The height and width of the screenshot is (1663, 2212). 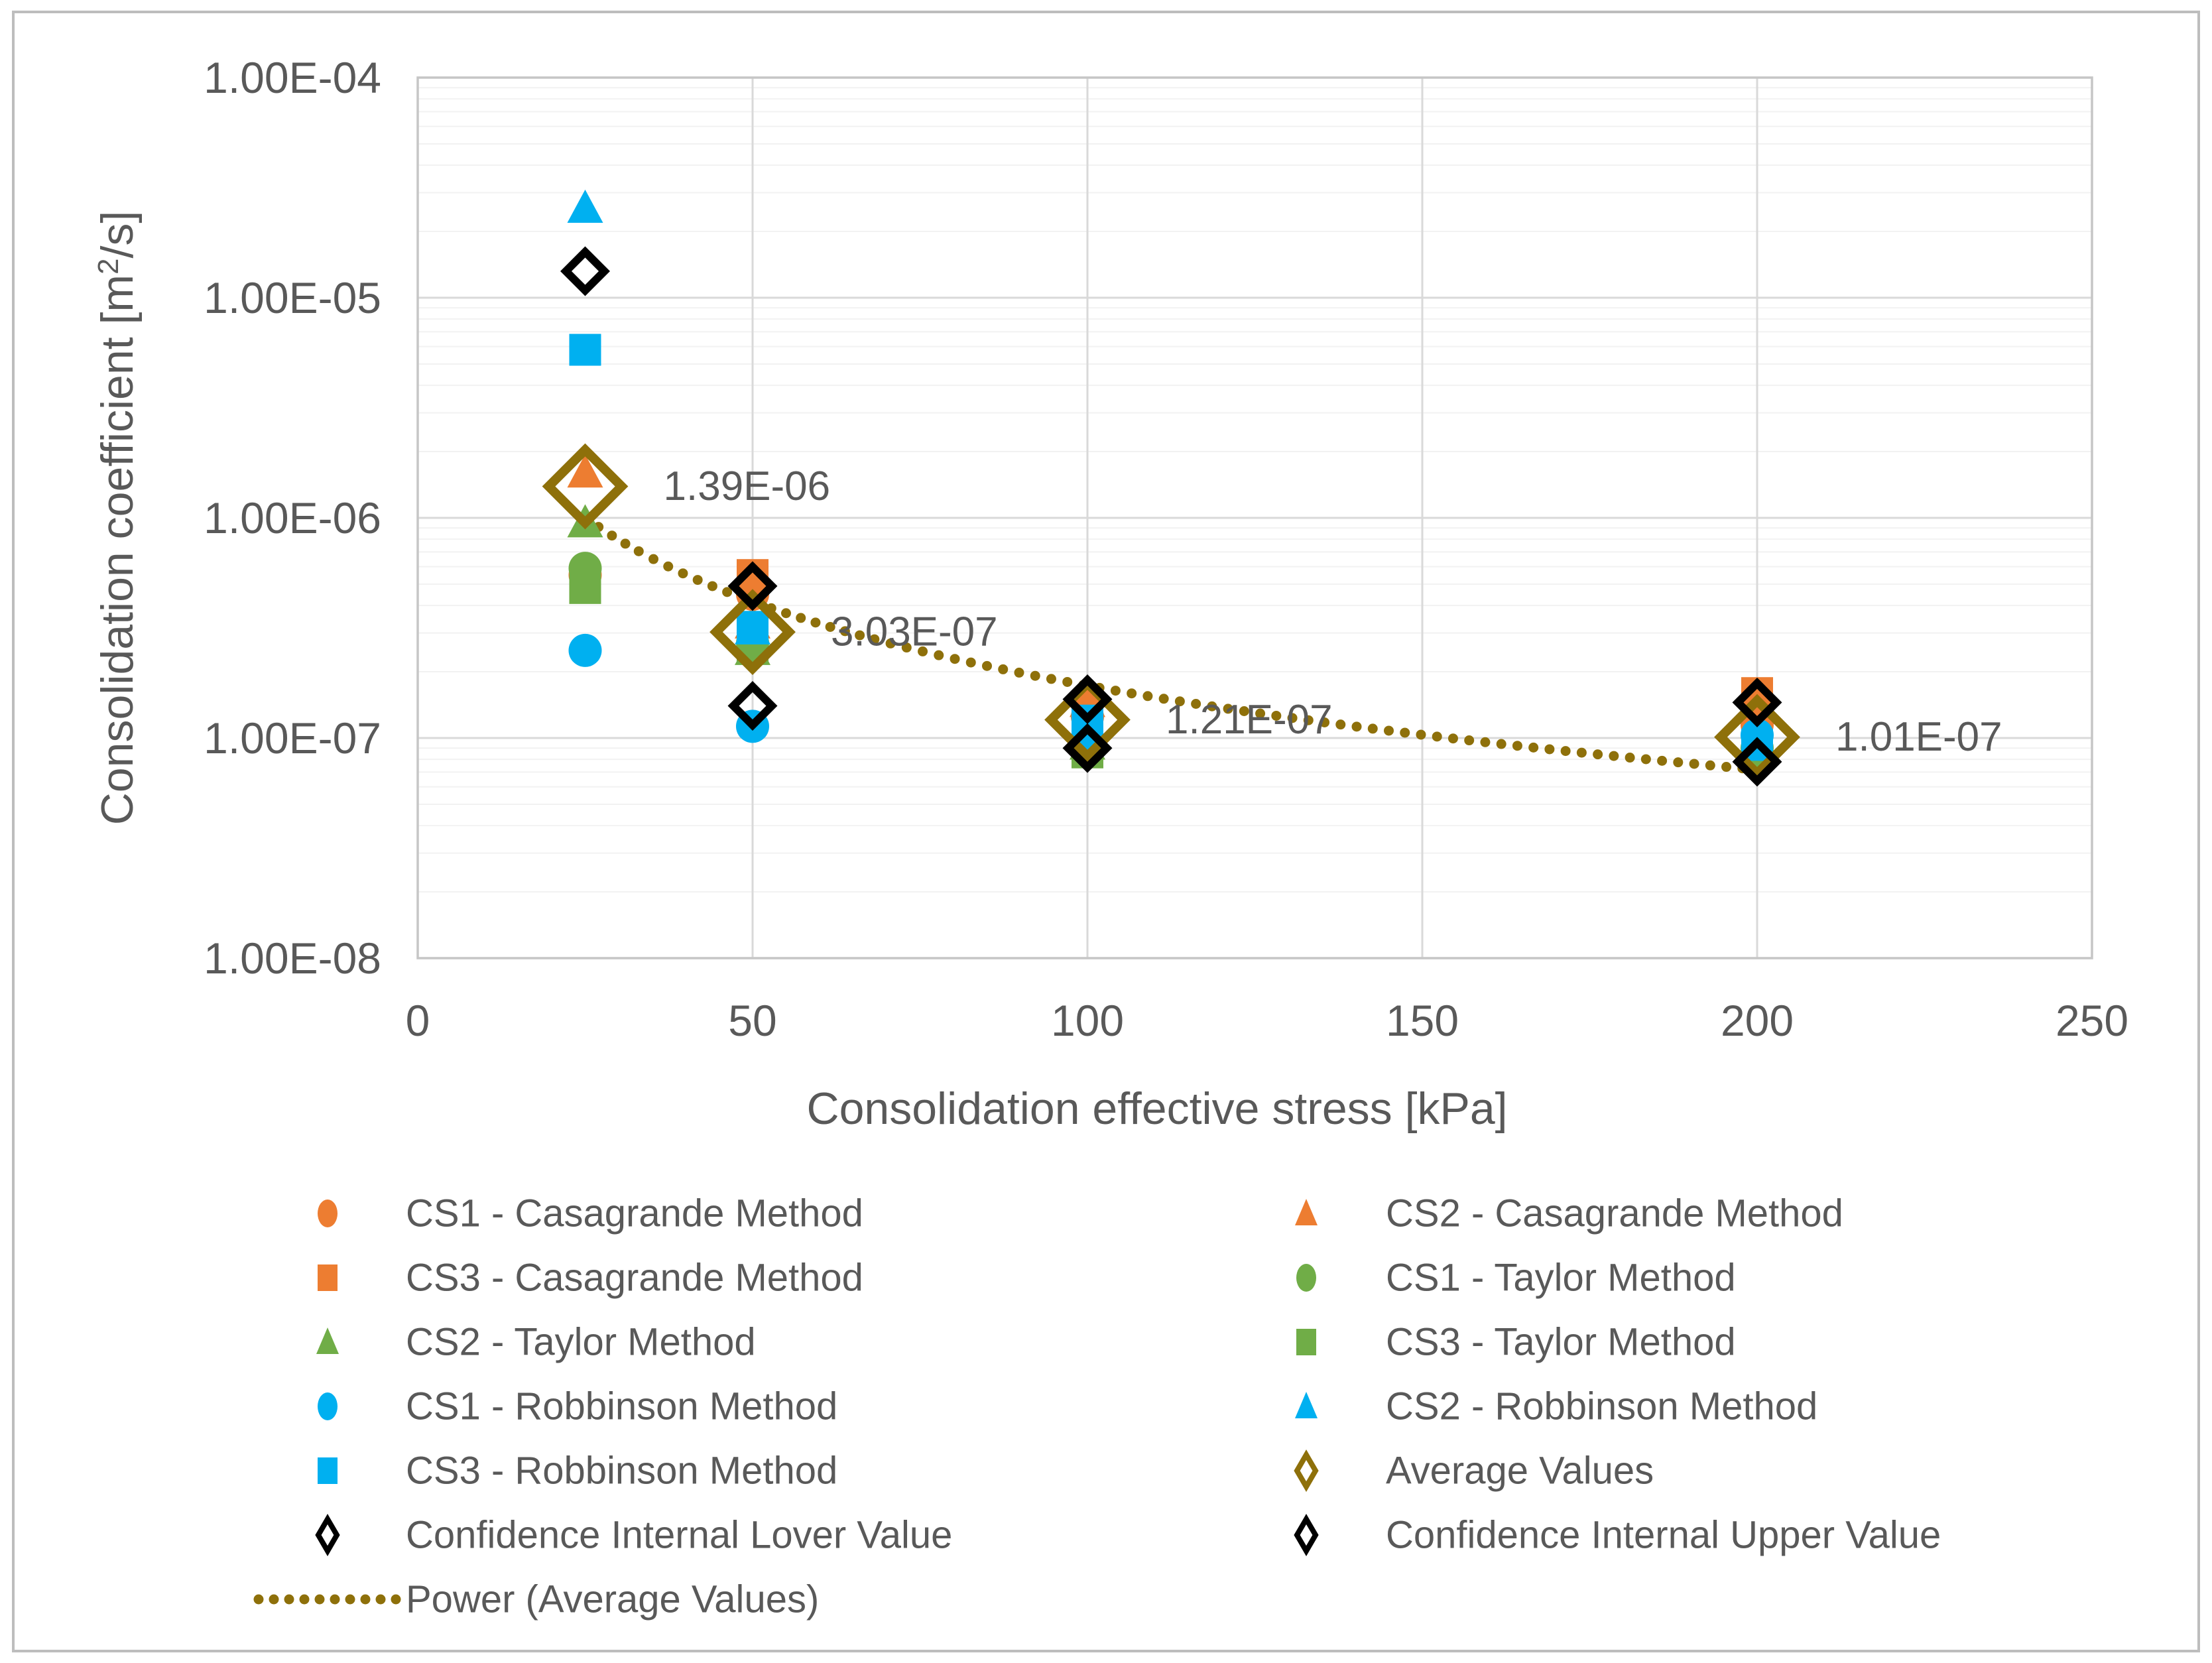 I want to click on legend-item-label: CS1 - Casagrande Method, so click(x=634, y=1213).